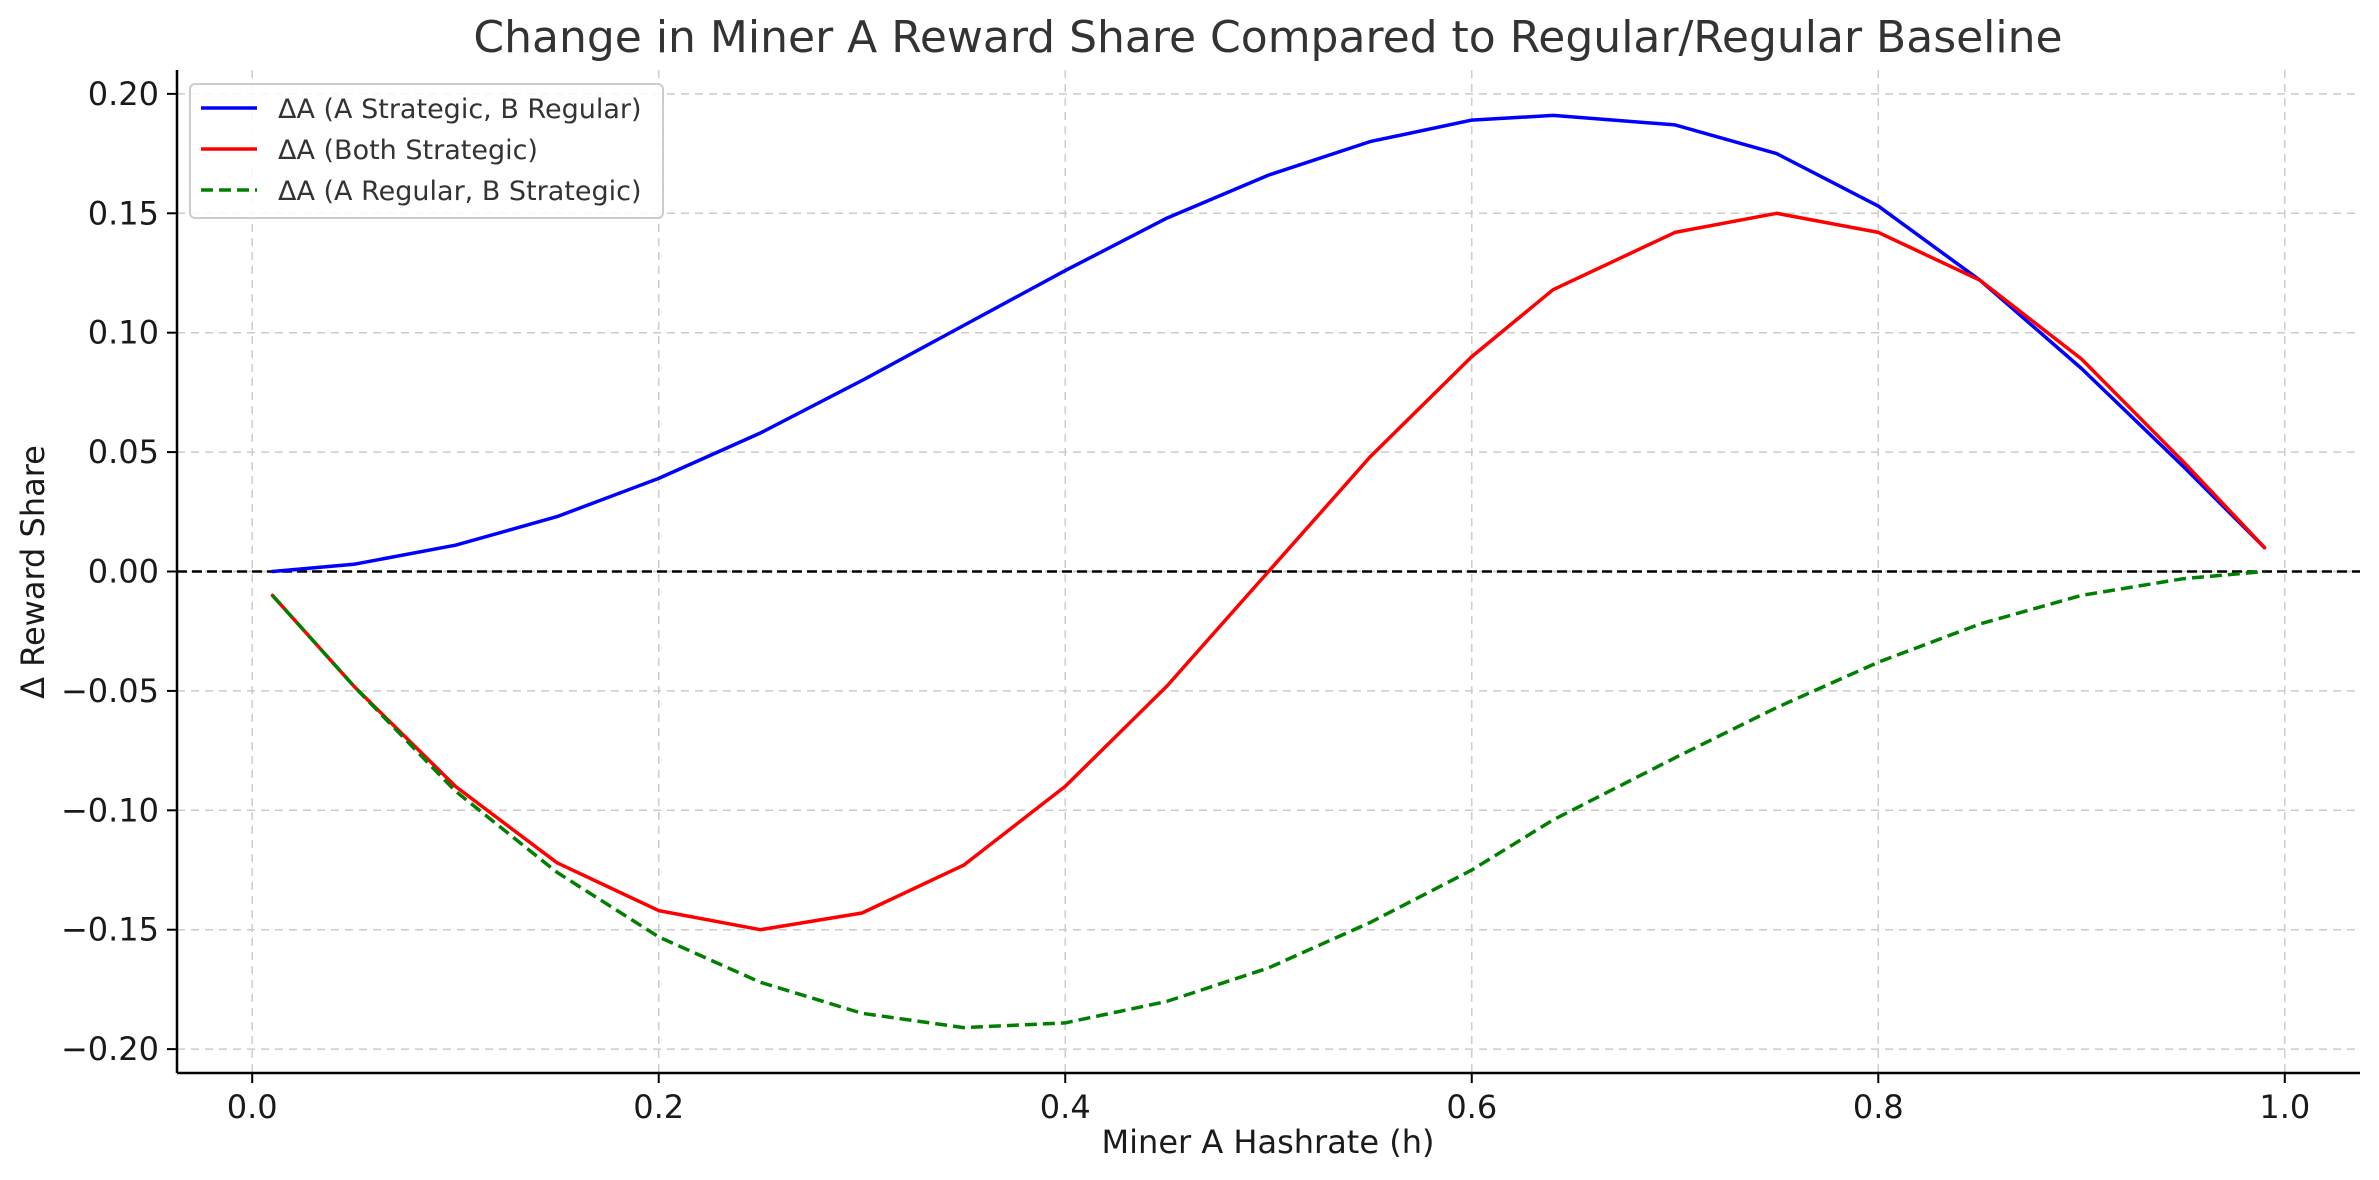 The image size is (2379, 1180). What do you see at coordinates (123, 94) in the screenshot?
I see `y-tick-label-0: 0.20` at bounding box center [123, 94].